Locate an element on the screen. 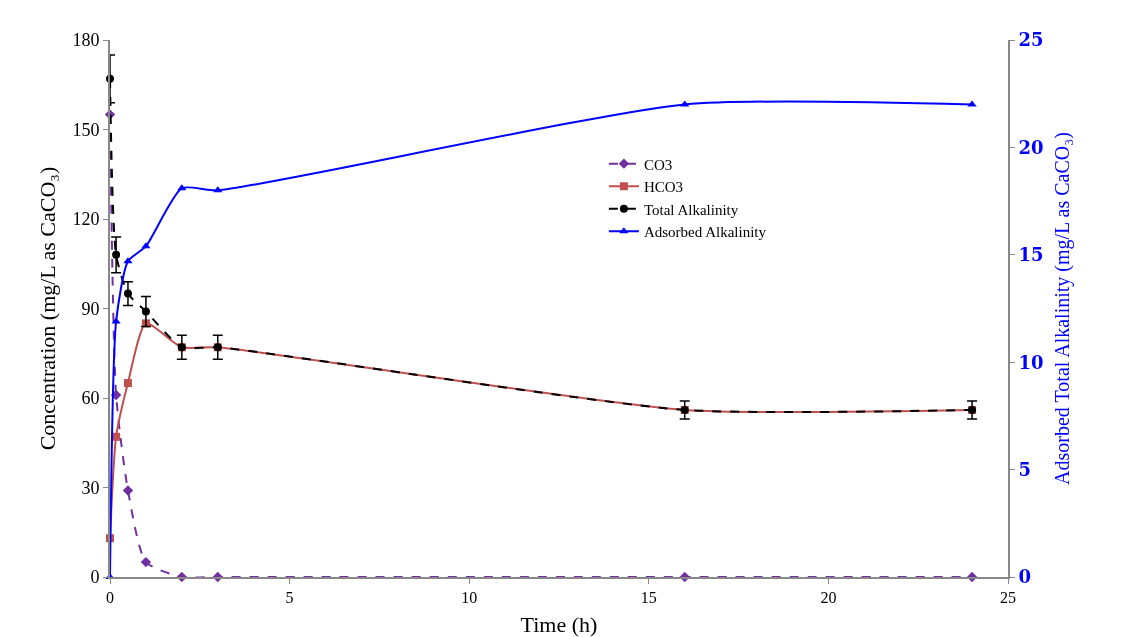 The height and width of the screenshot is (637, 1148). y-tick-label: 0 is located at coordinates (95, 577).